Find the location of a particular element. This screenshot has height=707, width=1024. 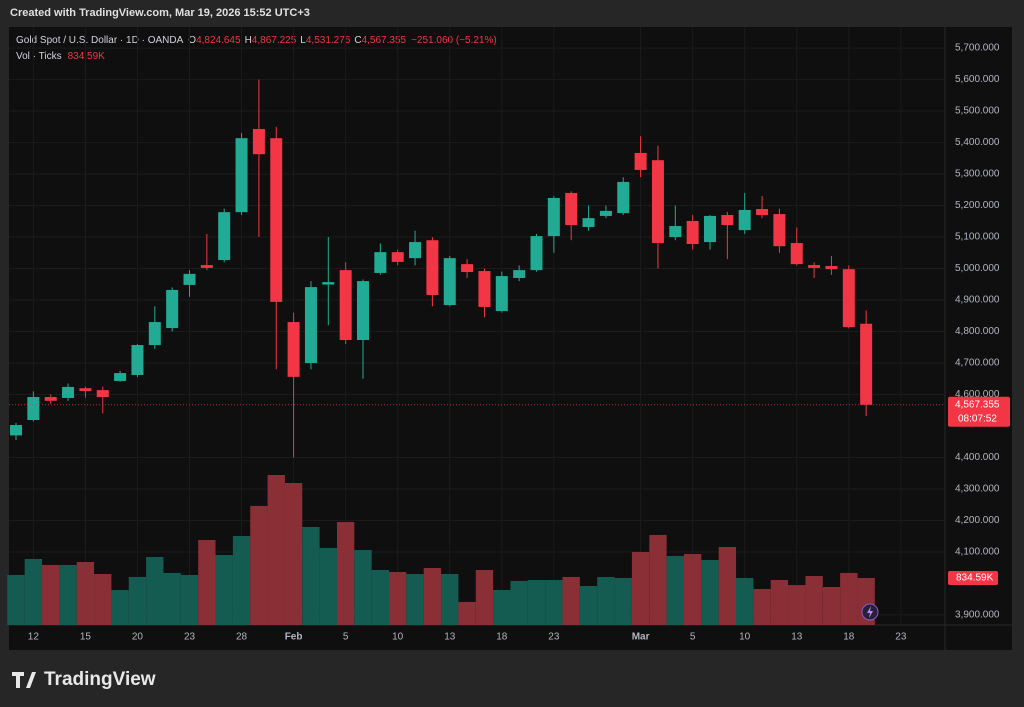

volume-name: Vol · Ticks is located at coordinates (39, 56).